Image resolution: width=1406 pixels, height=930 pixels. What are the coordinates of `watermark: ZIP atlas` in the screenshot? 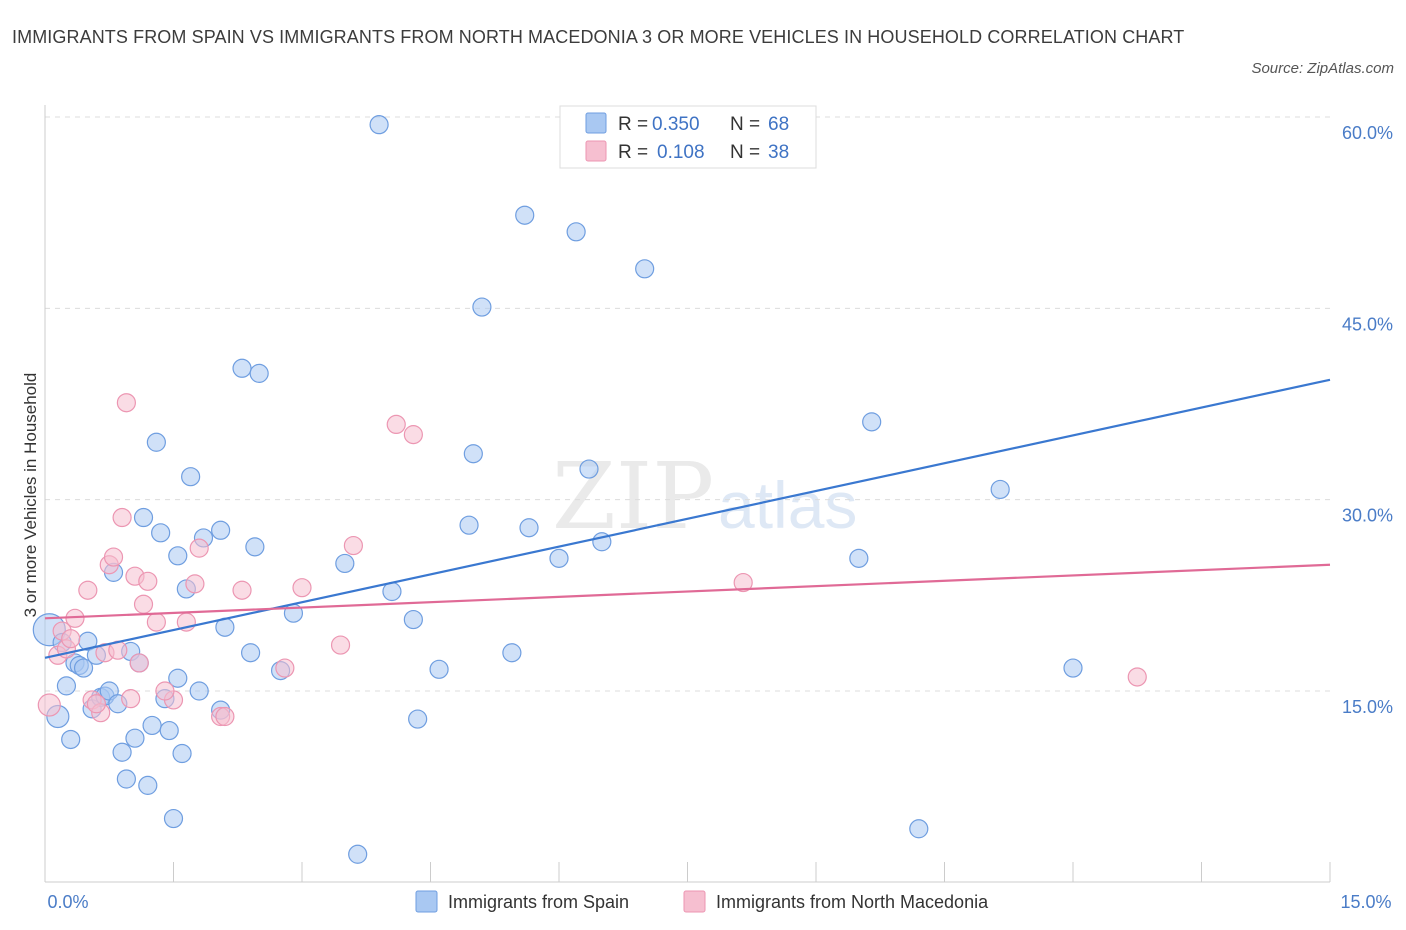 It's located at (704, 496).